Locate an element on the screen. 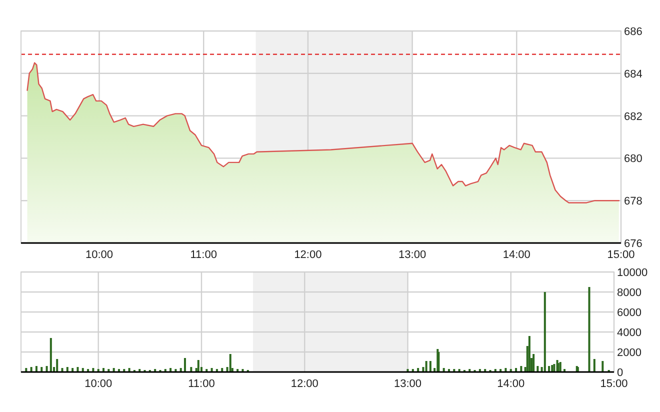 Image resolution: width=660 pixels, height=412 pixels. y-tick-label: 682 is located at coordinates (633, 116).